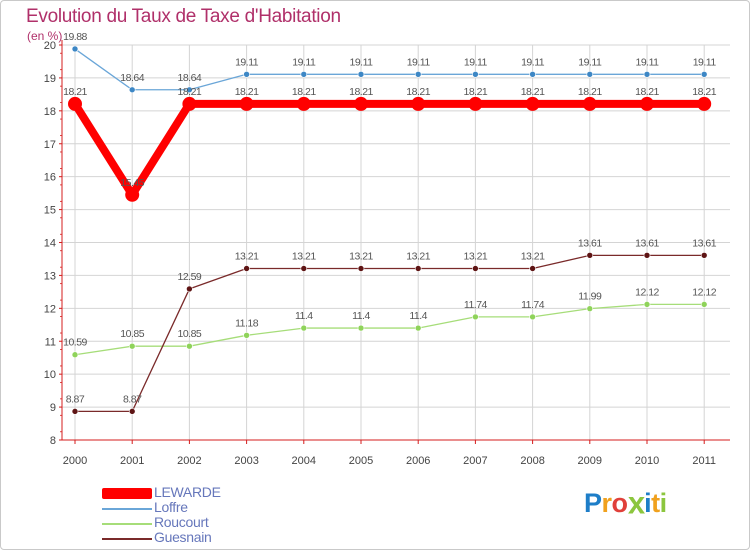 This screenshot has height=550, width=750. What do you see at coordinates (202, 537) in the screenshot?
I see `legend-item: Guesnain` at bounding box center [202, 537].